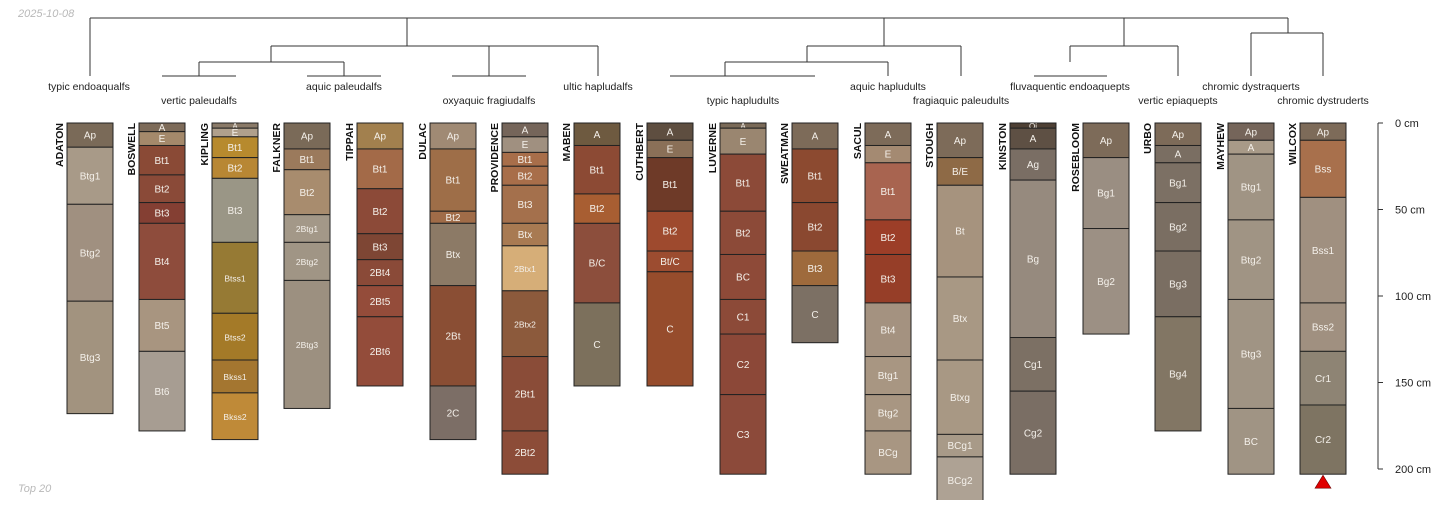  Describe the element at coordinates (380, 273) in the screenshot. I see `horizon-label: 2Bt4` at that location.